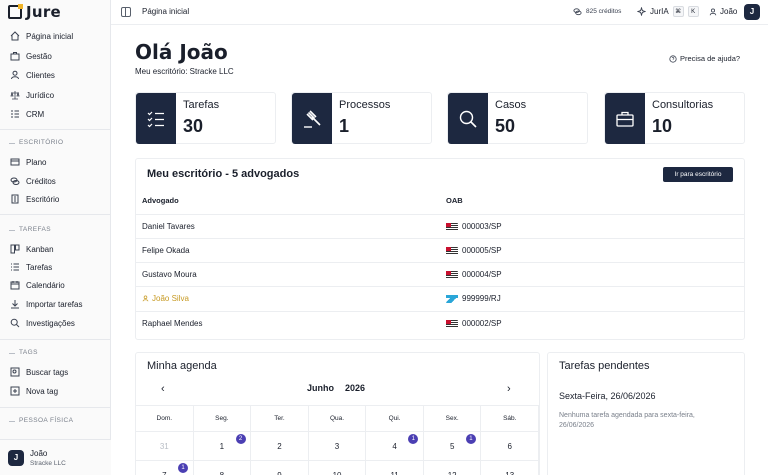 The height and width of the screenshot is (475, 768). What do you see at coordinates (15, 323) in the screenshot?
I see `search-icon` at bounding box center [15, 323].